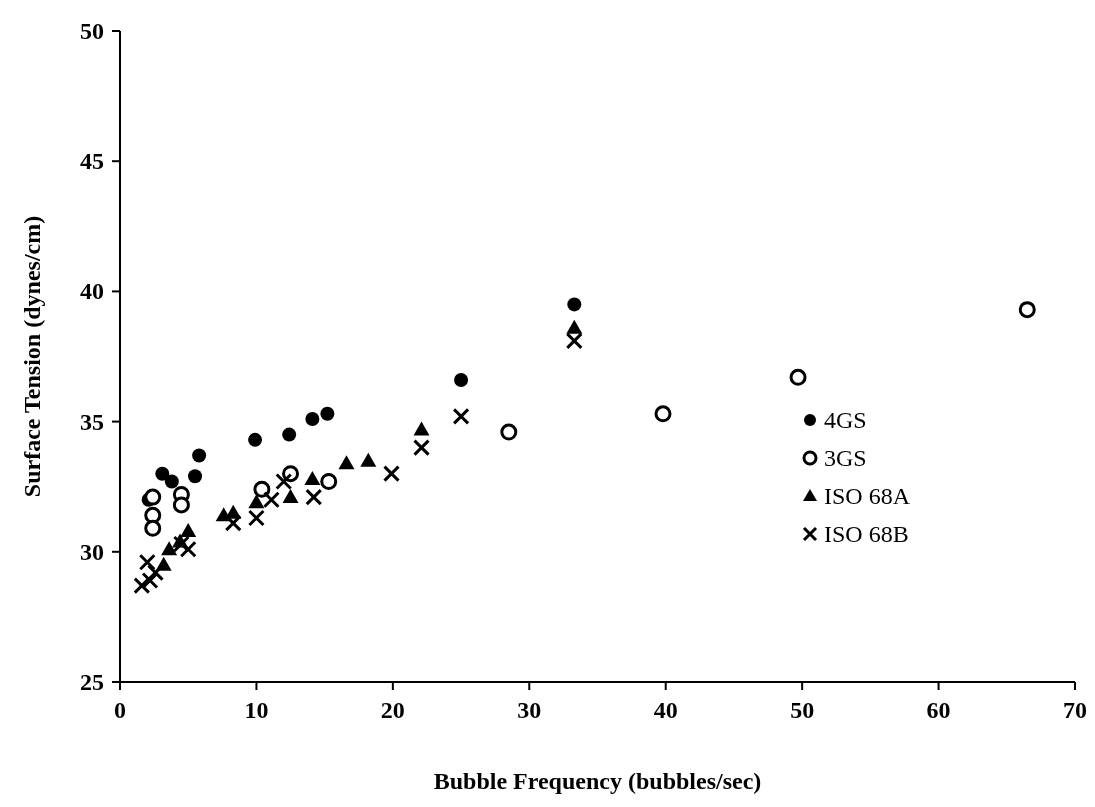 This screenshot has width=1095, height=807. What do you see at coordinates (92, 161) in the screenshot?
I see `y-tick-label: 45` at bounding box center [92, 161].